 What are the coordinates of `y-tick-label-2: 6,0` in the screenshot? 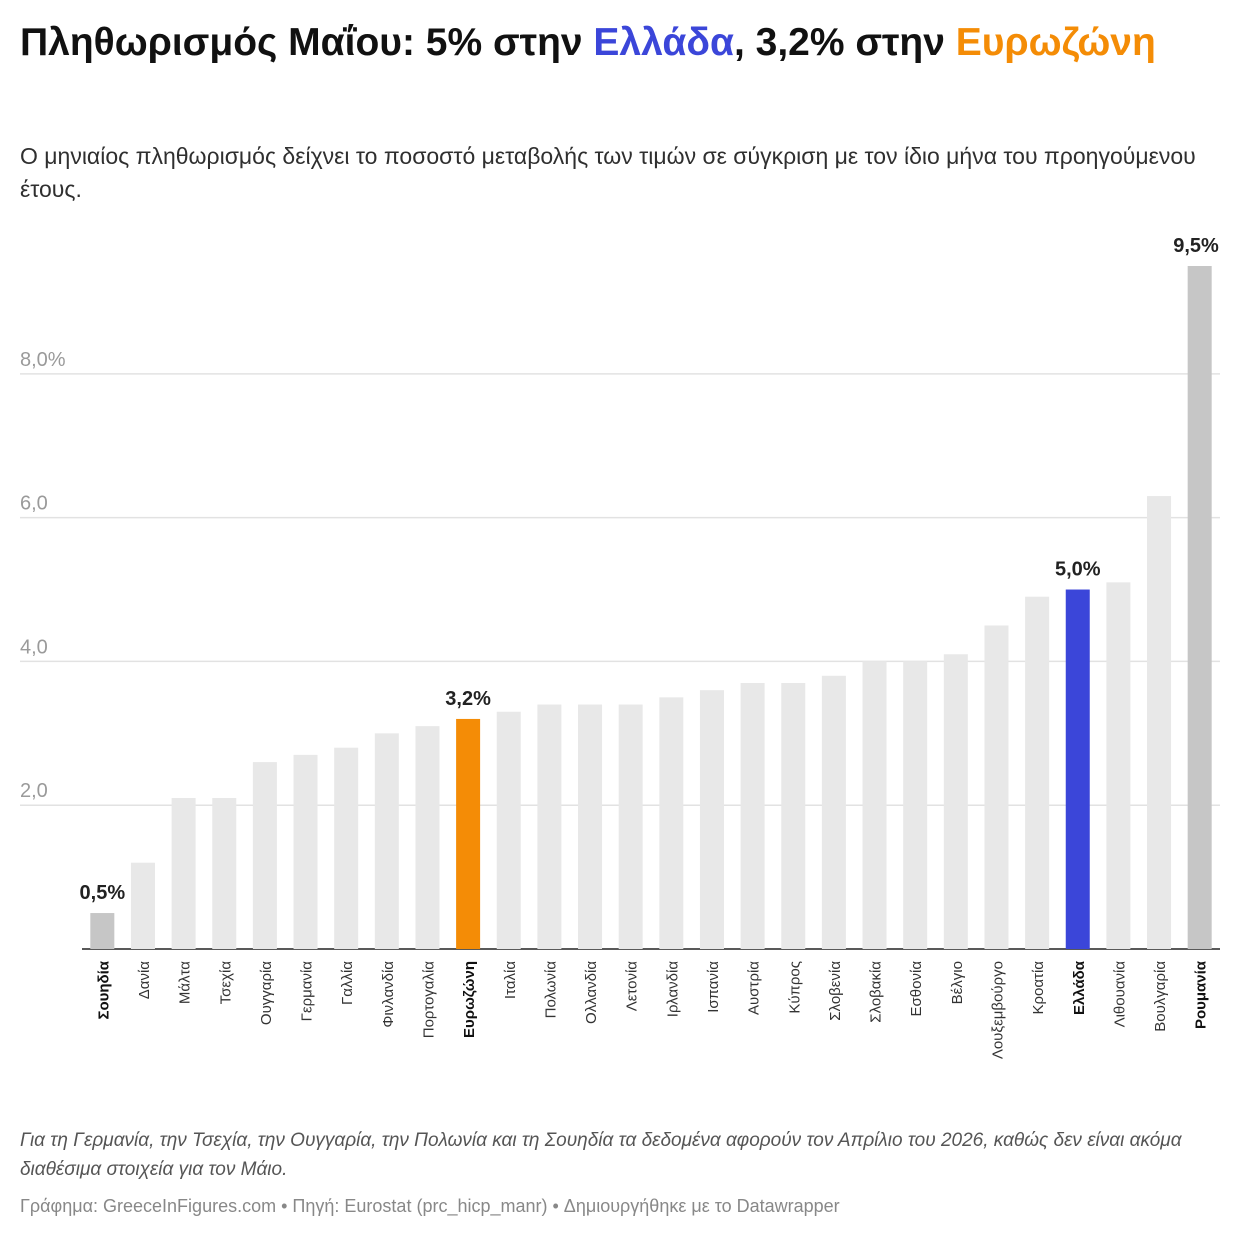 It's located at (34, 504).